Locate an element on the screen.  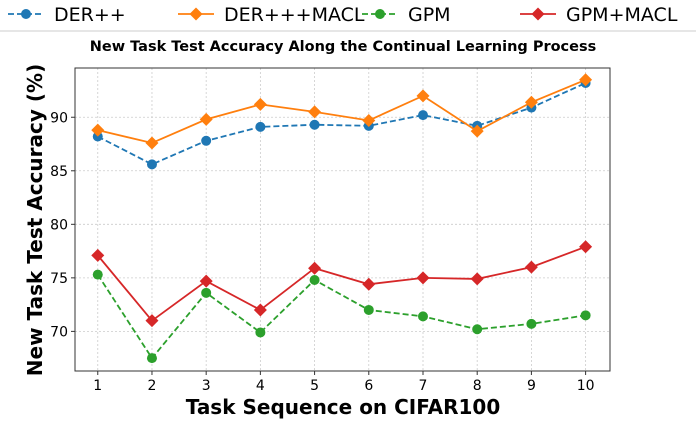
y-axis-label: New Task Test Accuracy (%) is located at coordinates (35, 220).